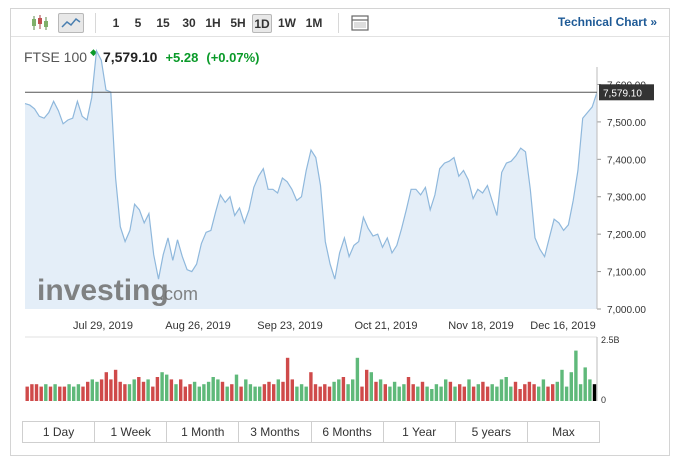 This screenshot has width=680, height=461. What do you see at coordinates (40, 23) in the screenshot?
I see `candlestick-chart-icon` at bounding box center [40, 23].